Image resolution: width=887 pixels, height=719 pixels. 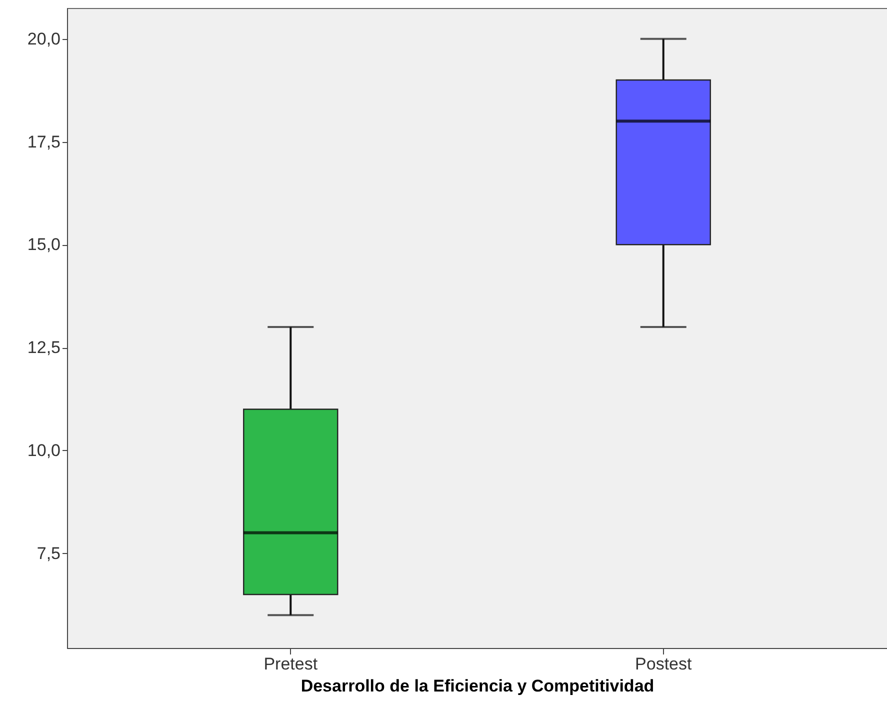 I want to click on y-tick-label: 20,0, so click(x=43, y=38).